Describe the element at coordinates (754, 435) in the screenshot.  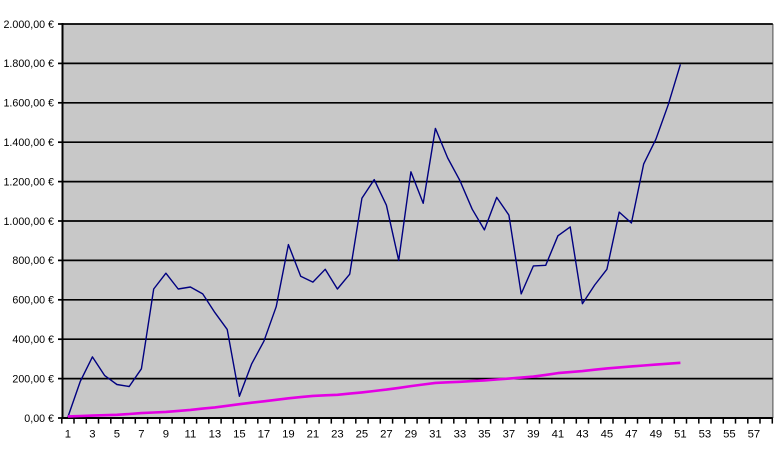
I see `svg-text: 57` at that location.